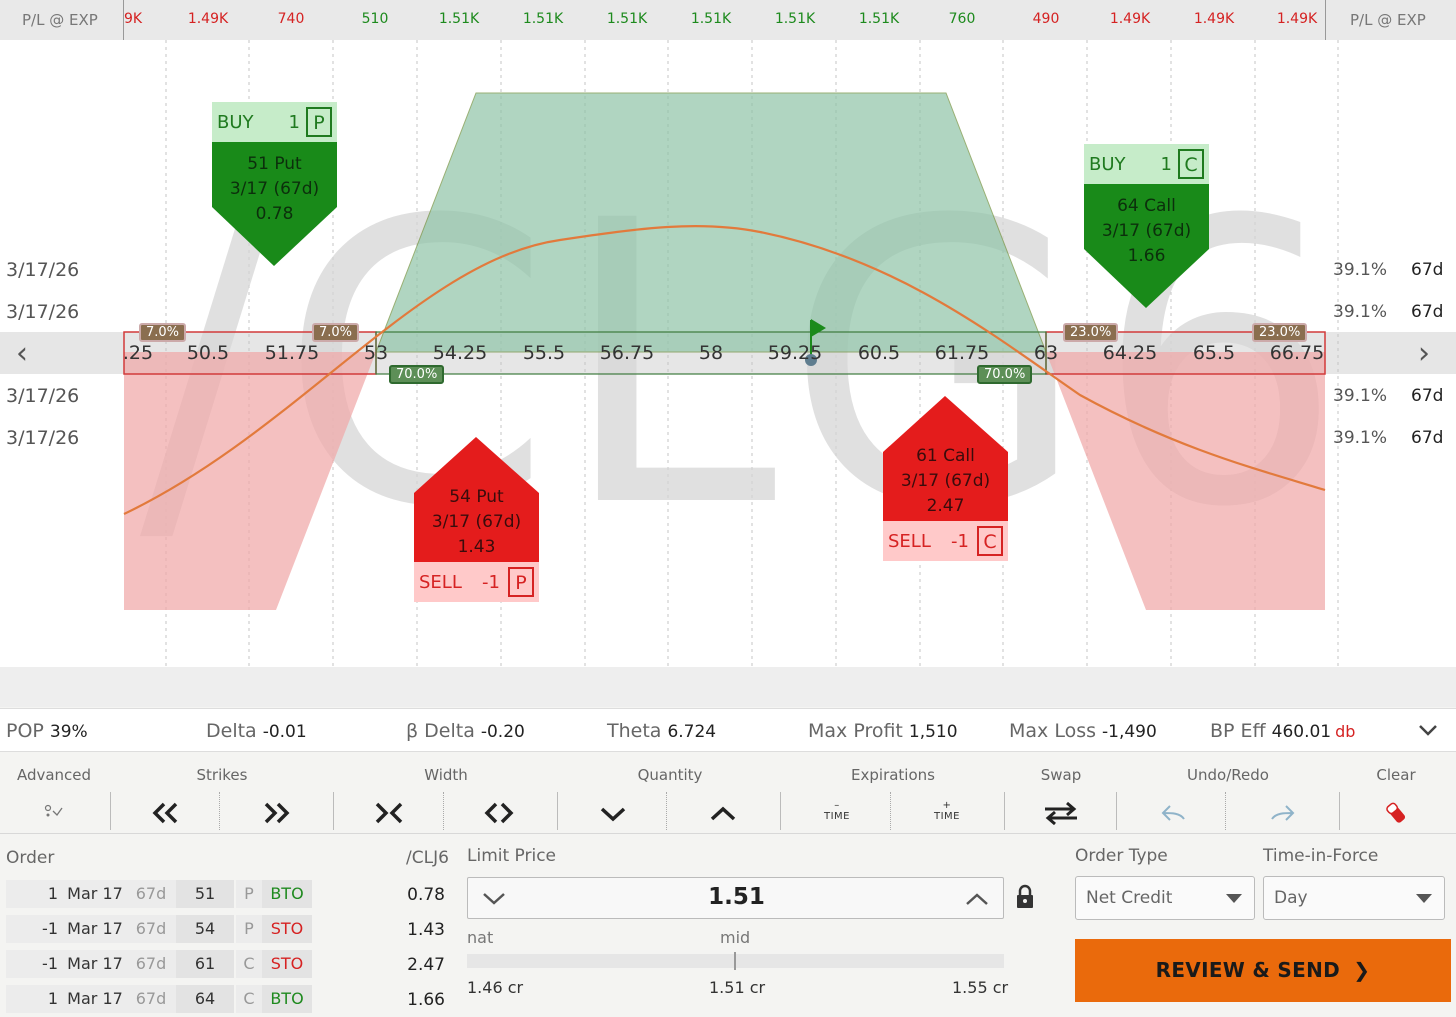 The image size is (1456, 1017). What do you see at coordinates (795, 353) in the screenshot?
I see `strike-label: 59.25` at bounding box center [795, 353].